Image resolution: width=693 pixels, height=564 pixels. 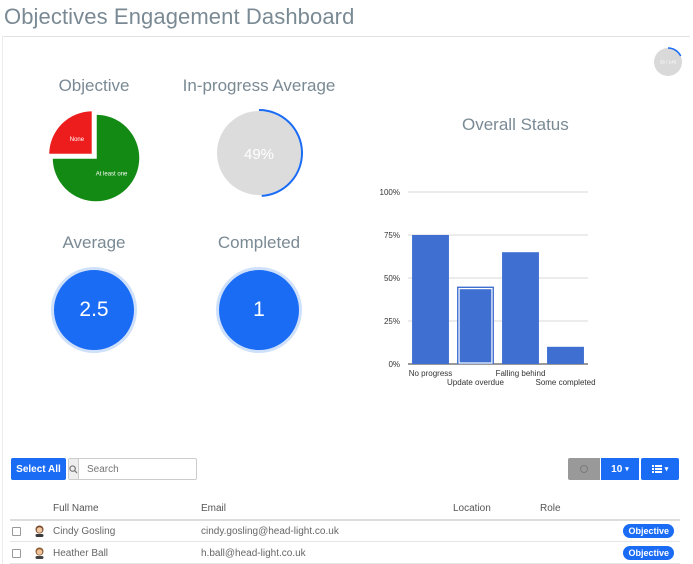 What do you see at coordinates (259, 310) in the screenshot?
I see `completed-value: 1` at bounding box center [259, 310].